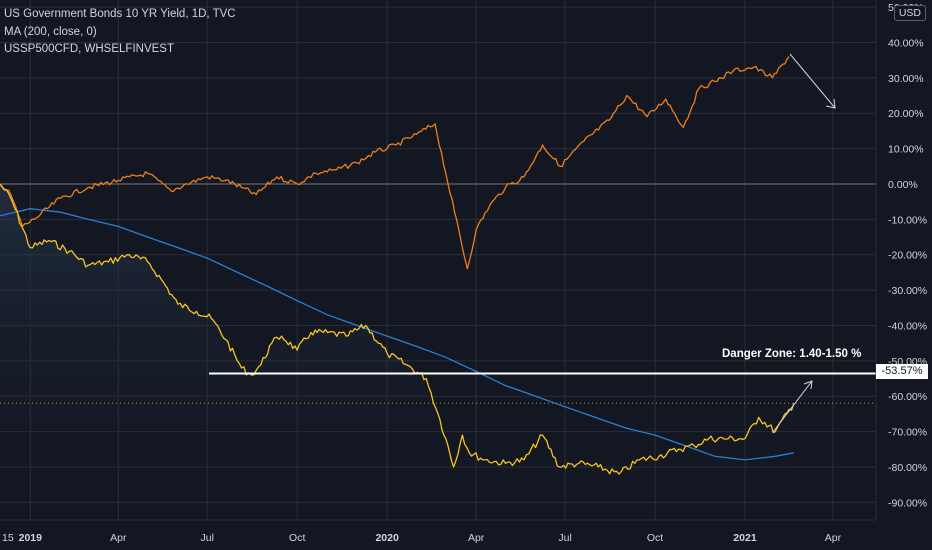 This screenshot has height=550, width=932. I want to click on trend-up-arrow, so click(792, 406).